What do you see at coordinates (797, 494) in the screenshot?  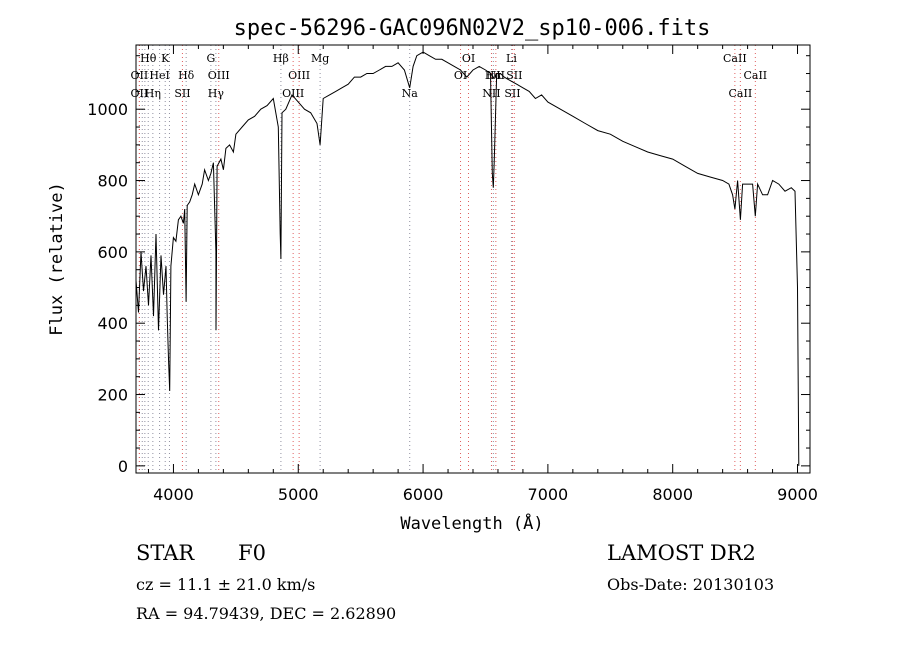 I see `x-tick-label: 9000` at bounding box center [797, 494].